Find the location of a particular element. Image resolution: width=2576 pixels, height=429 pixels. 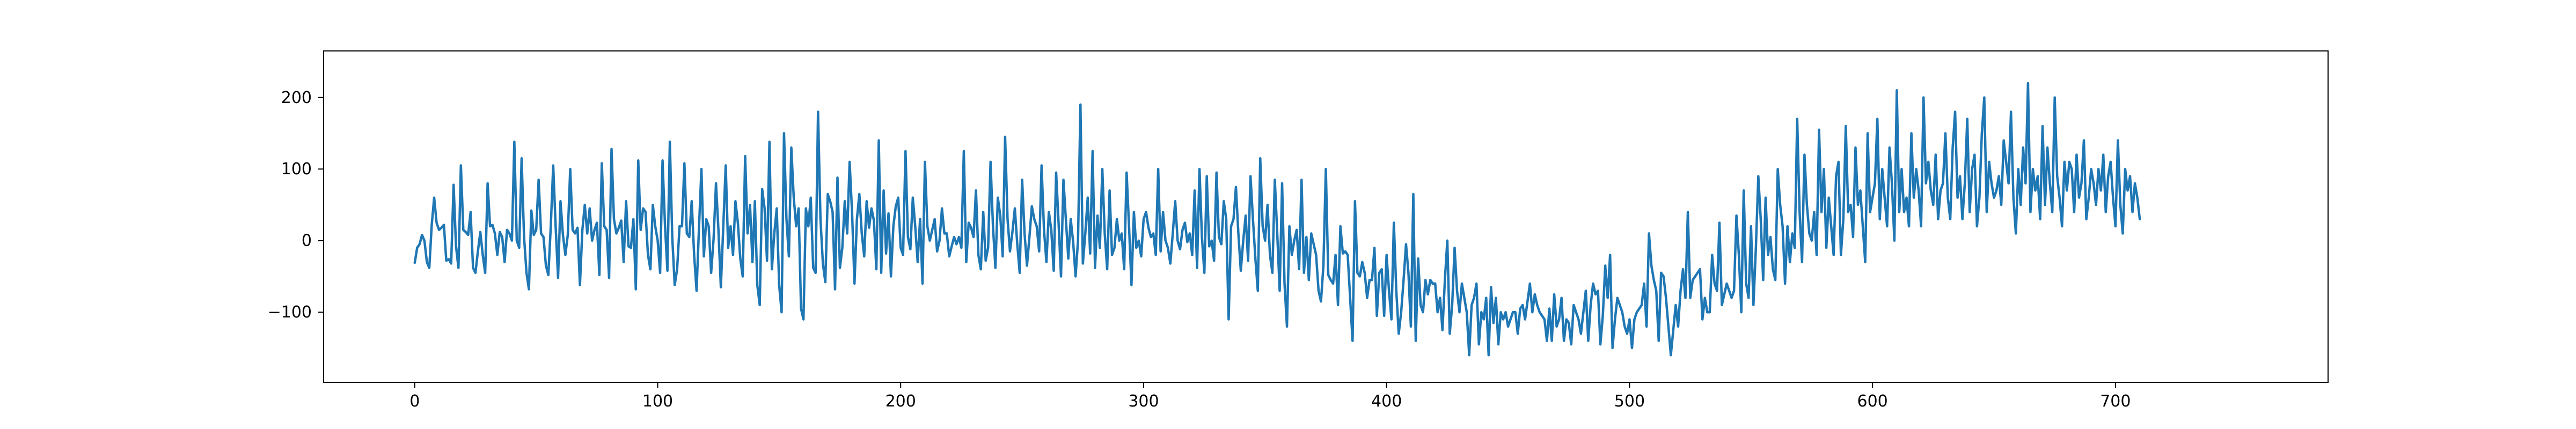

x-tick-label: 300 is located at coordinates (1143, 401).